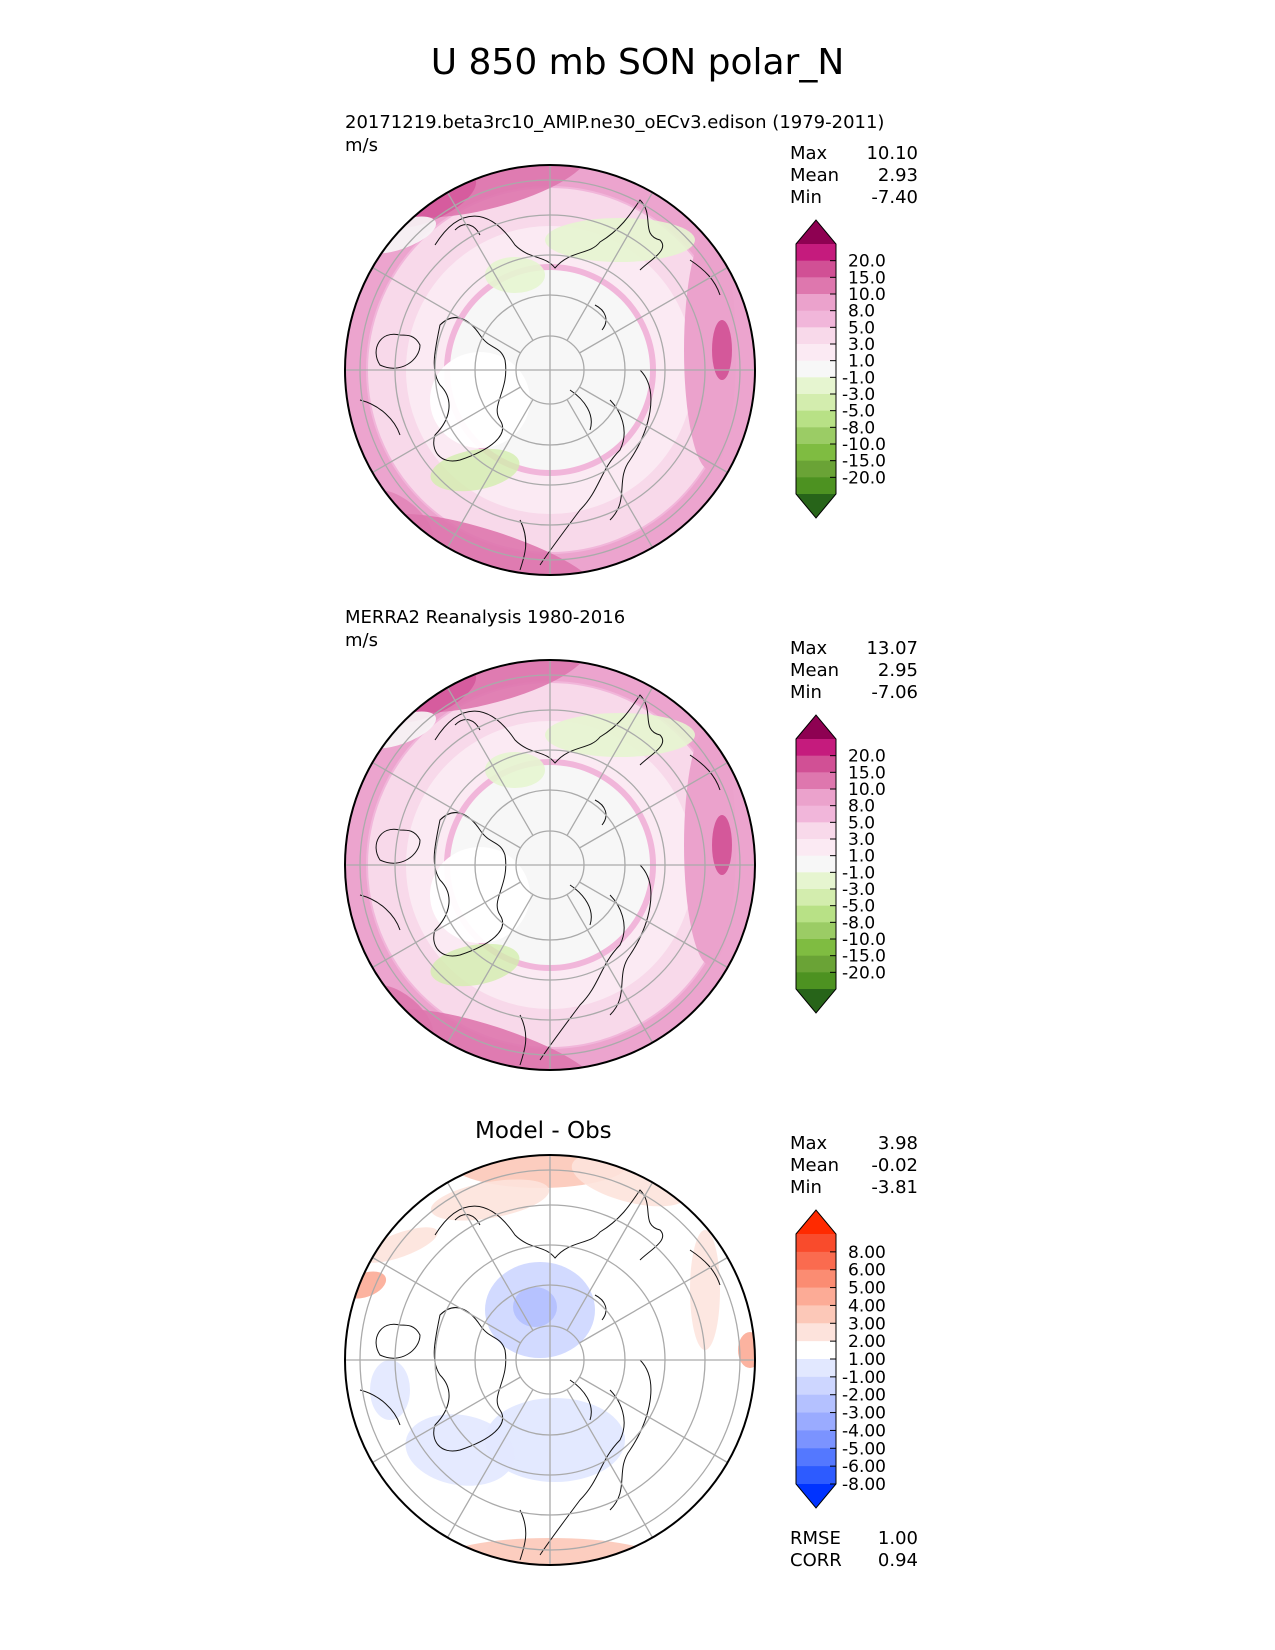 This screenshot has width=1275, height=1650. What do you see at coordinates (867, 1271) in the screenshot?
I see `colorbar-tick-label: 6.00` at bounding box center [867, 1271].